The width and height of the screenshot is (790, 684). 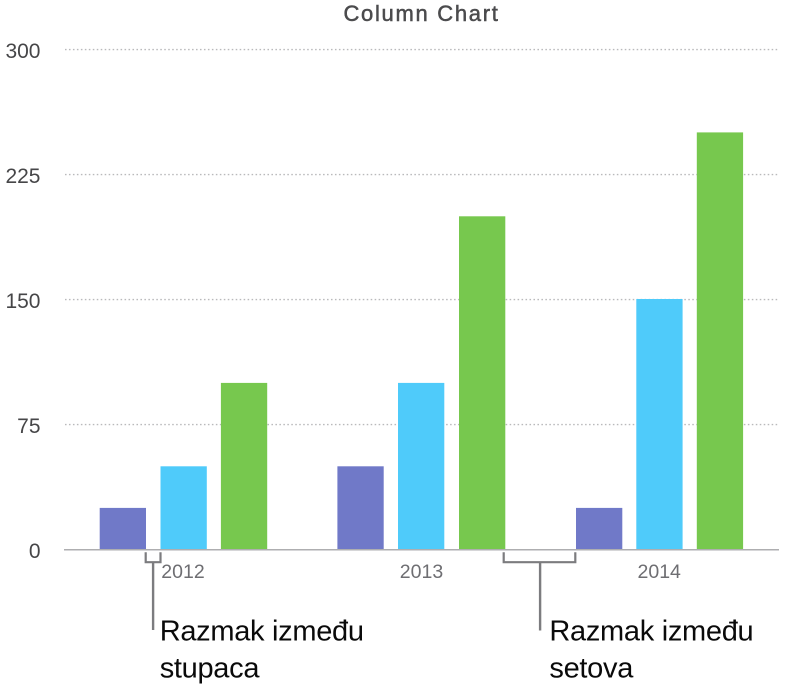 I want to click on svg-text: 225, so click(x=22, y=176).